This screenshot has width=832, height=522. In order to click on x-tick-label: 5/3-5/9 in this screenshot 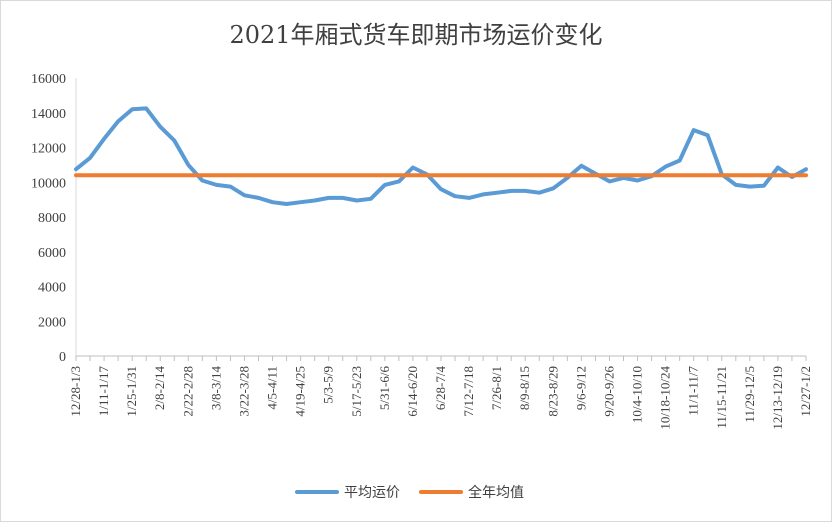, I will do `click(328, 385)`.